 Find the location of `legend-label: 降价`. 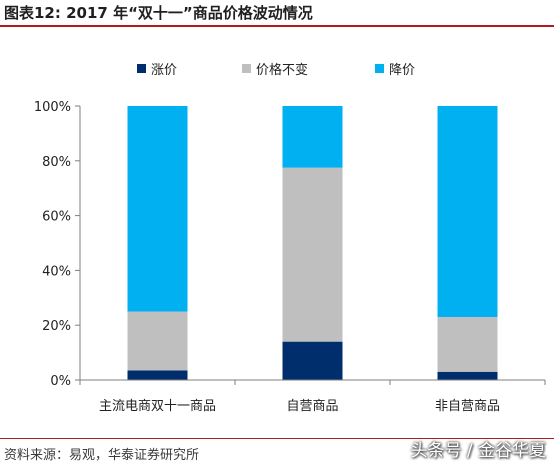

legend-label: 降价 is located at coordinates (402, 70).